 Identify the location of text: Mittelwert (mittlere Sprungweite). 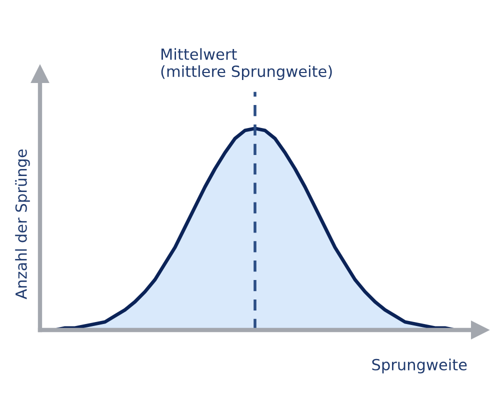
(246, 64).